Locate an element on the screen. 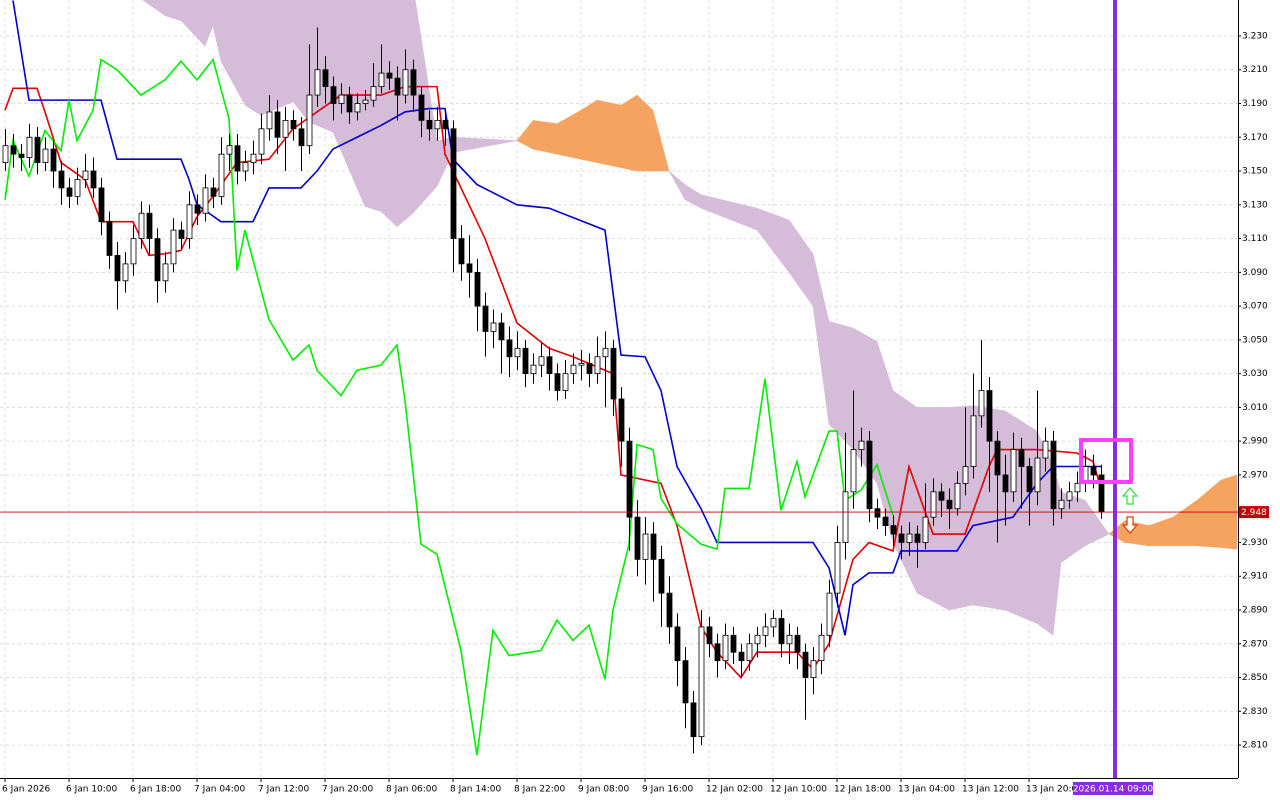 The image size is (1280, 800). y-tick-label: 2.890 is located at coordinates (1255, 611).